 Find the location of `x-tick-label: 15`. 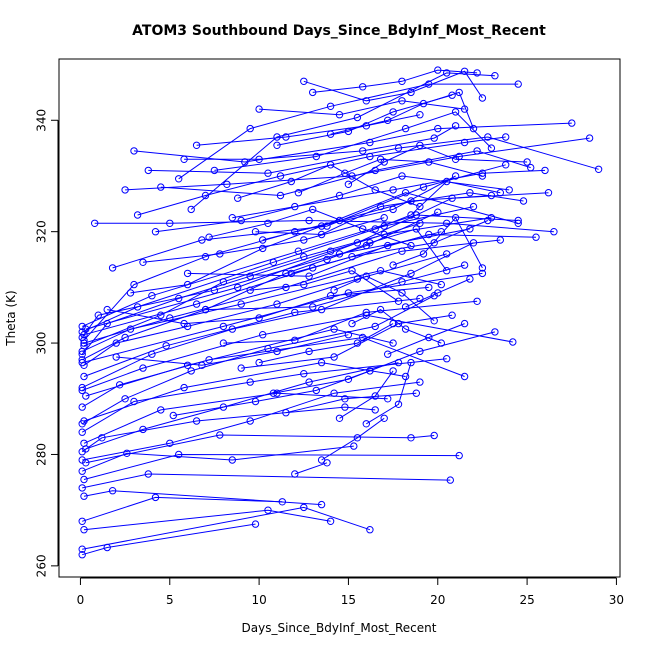

x-tick-label: 15 is located at coordinates (348, 600).